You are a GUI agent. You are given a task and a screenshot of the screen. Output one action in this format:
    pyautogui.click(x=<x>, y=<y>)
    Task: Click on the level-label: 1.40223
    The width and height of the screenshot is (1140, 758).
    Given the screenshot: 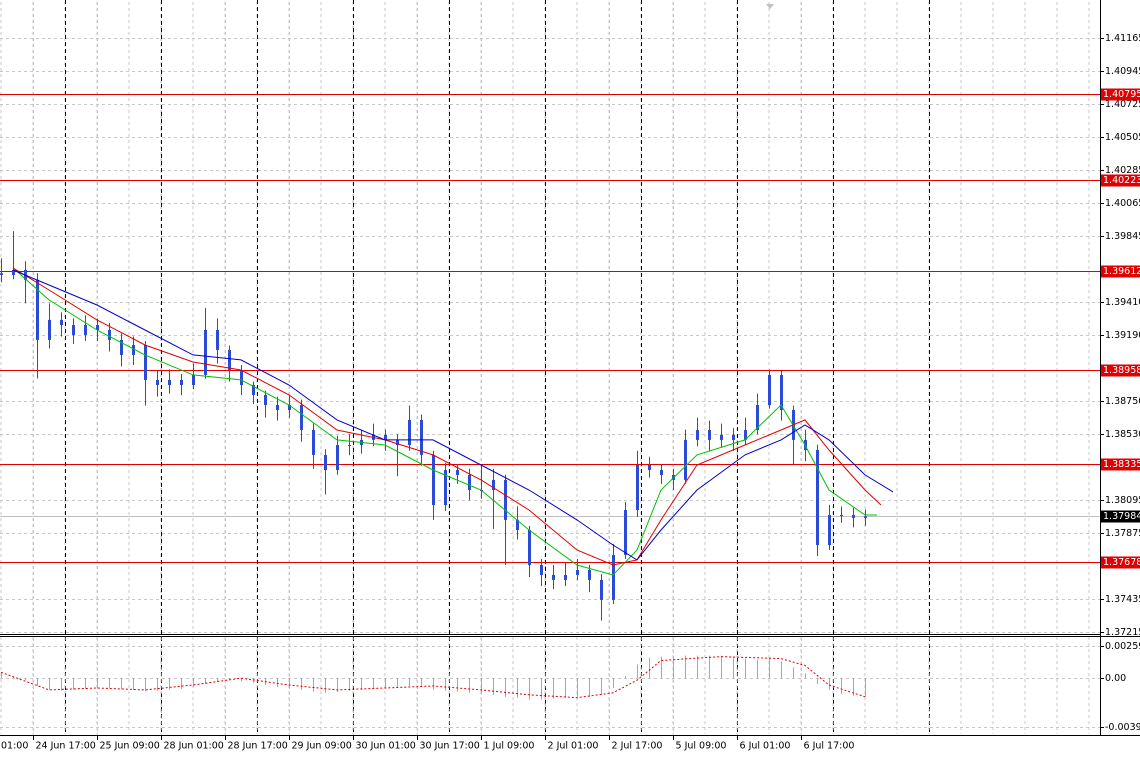 What is the action you would take?
    pyautogui.click(x=1121, y=180)
    